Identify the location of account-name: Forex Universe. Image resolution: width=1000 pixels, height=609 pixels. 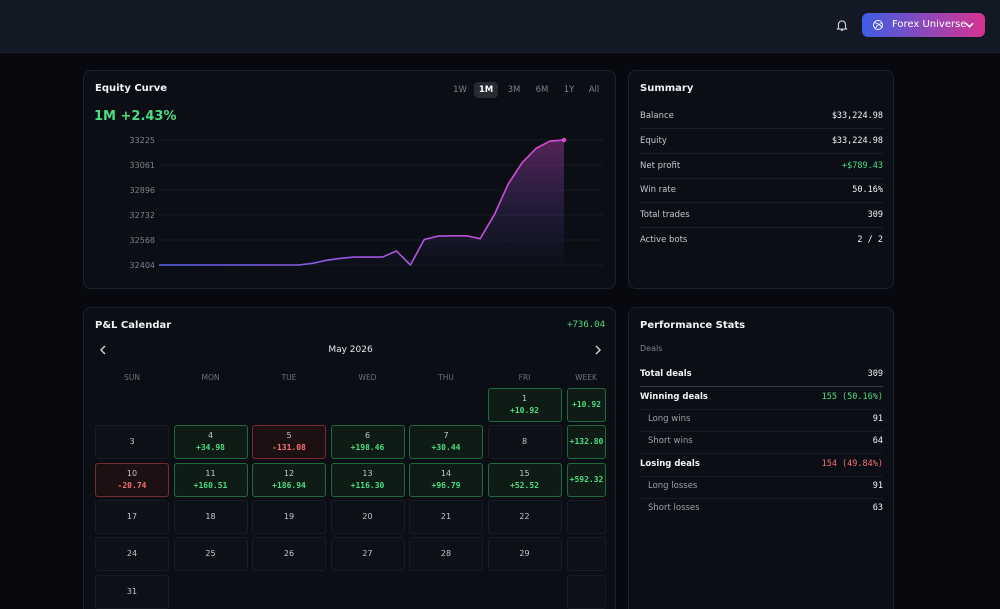
(929, 24).